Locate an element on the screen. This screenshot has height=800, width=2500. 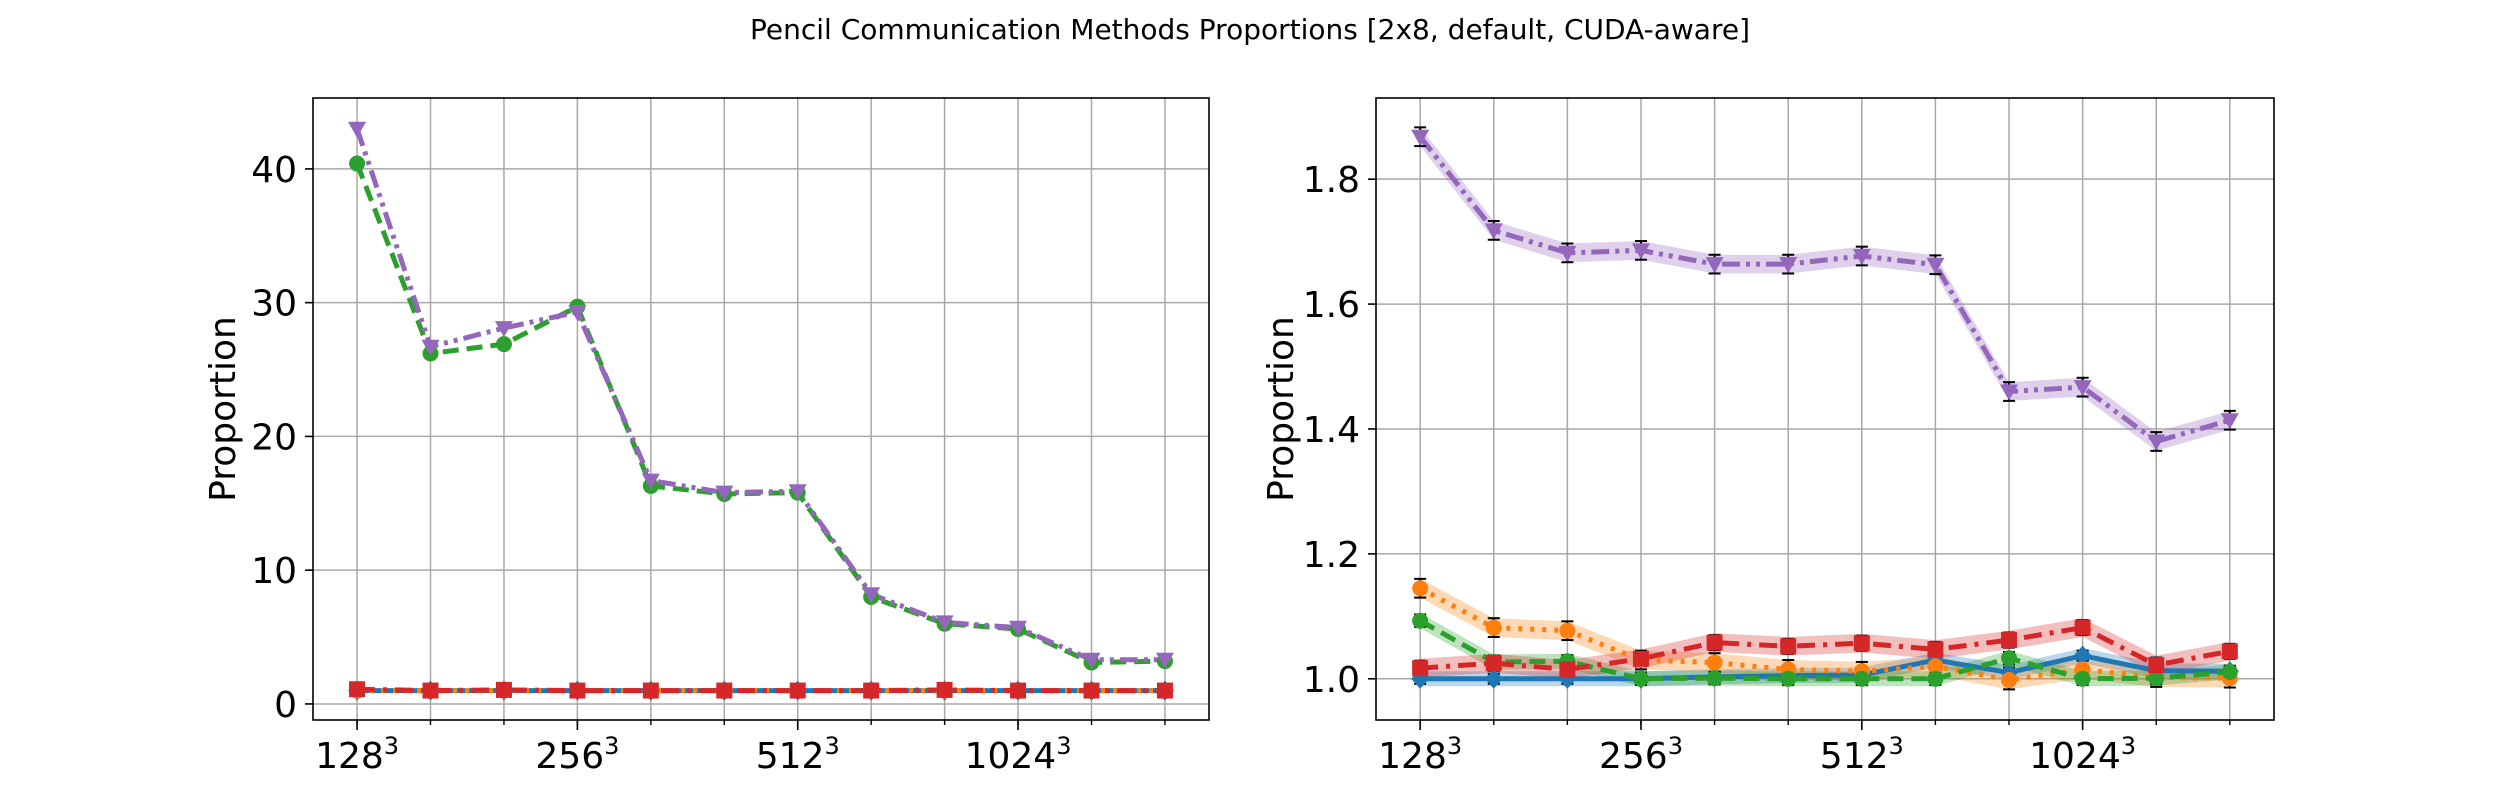
y-tick-label: 20 is located at coordinates (274, 437).